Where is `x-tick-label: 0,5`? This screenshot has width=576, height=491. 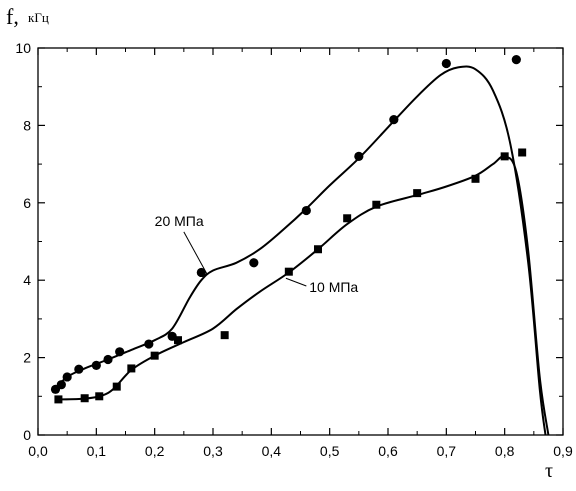 x-tick-label: 0,5 is located at coordinates (330, 451).